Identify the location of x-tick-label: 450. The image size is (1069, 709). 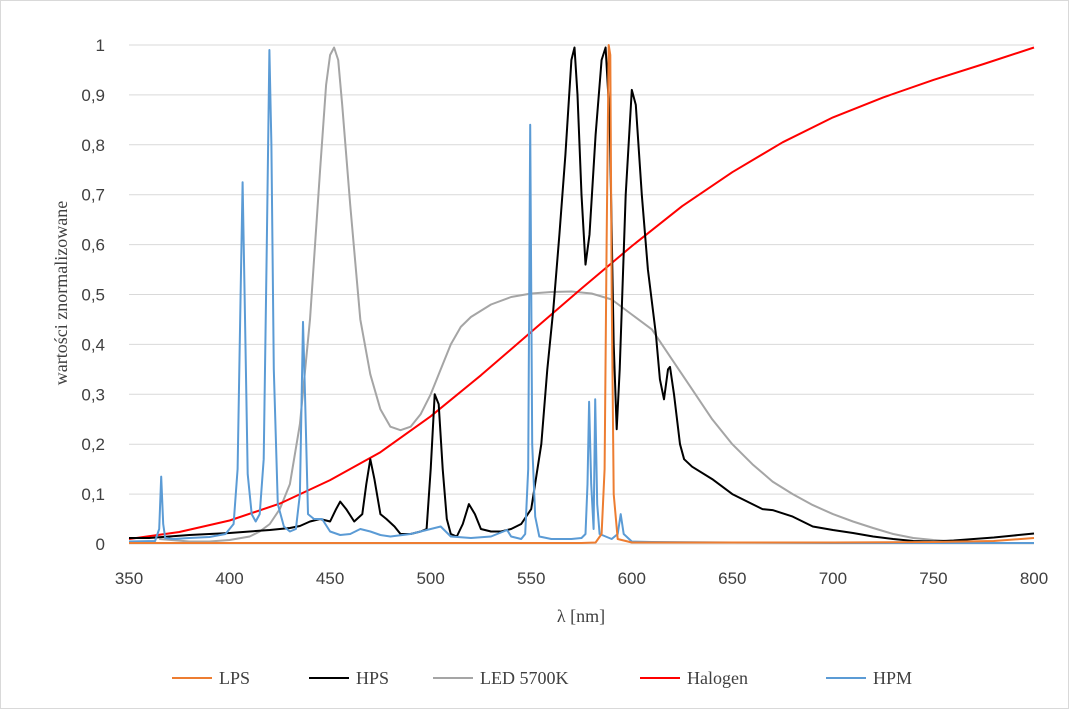
(330, 578).